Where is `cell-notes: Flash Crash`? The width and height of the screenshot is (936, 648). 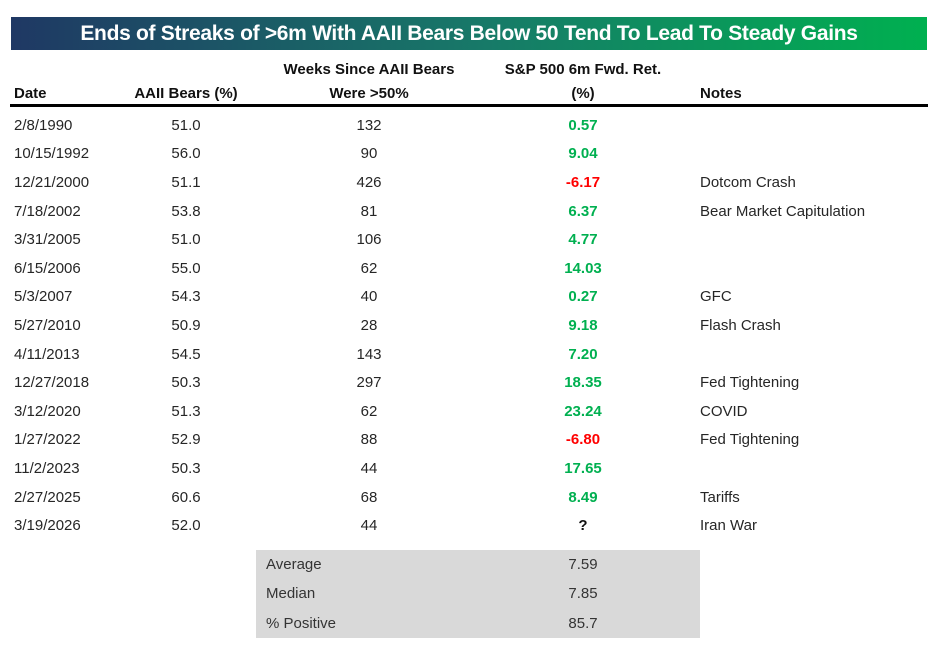 cell-notes: Flash Crash is located at coordinates (740, 325).